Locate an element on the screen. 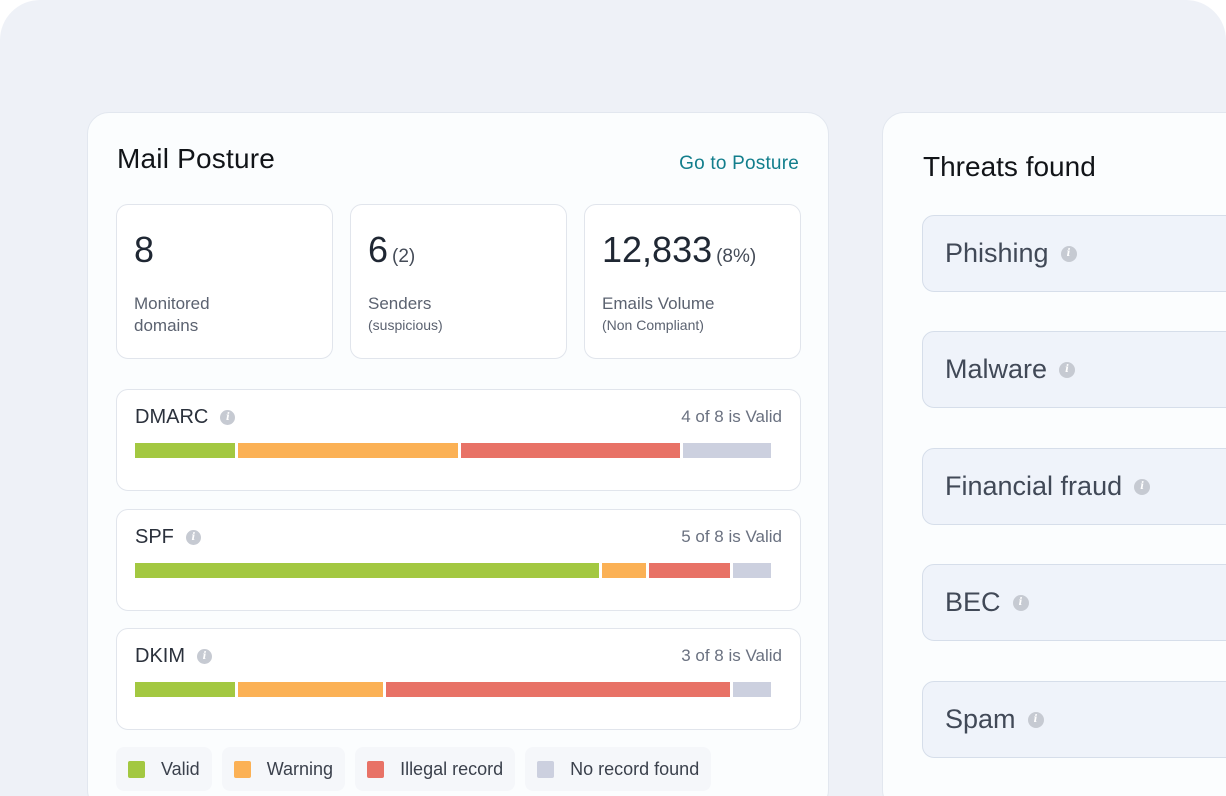 The width and height of the screenshot is (1226, 796). threat-malware: Malware i is located at coordinates (1074, 369).